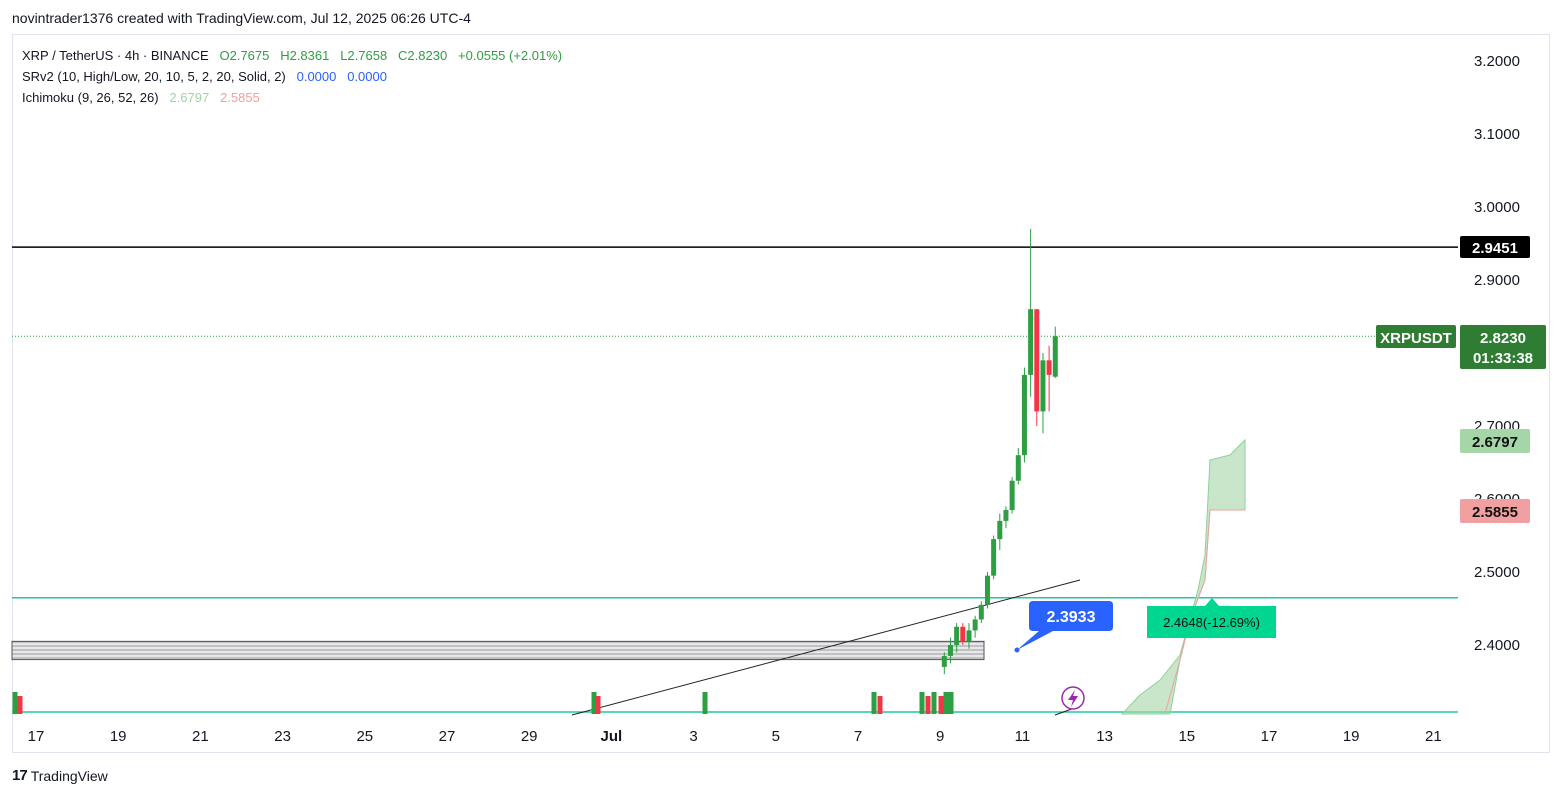  I want to click on time-tick-label: 29, so click(529, 736).